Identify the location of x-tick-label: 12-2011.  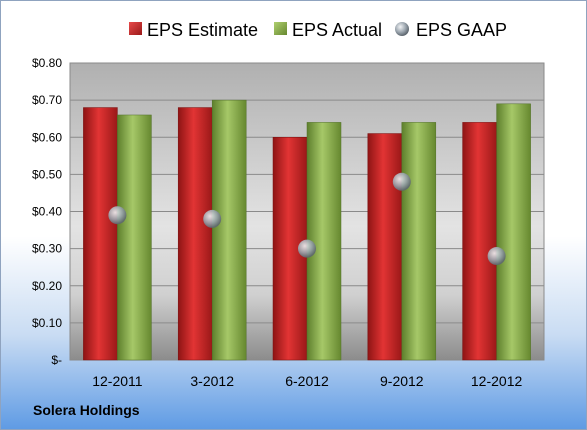
(117, 381).